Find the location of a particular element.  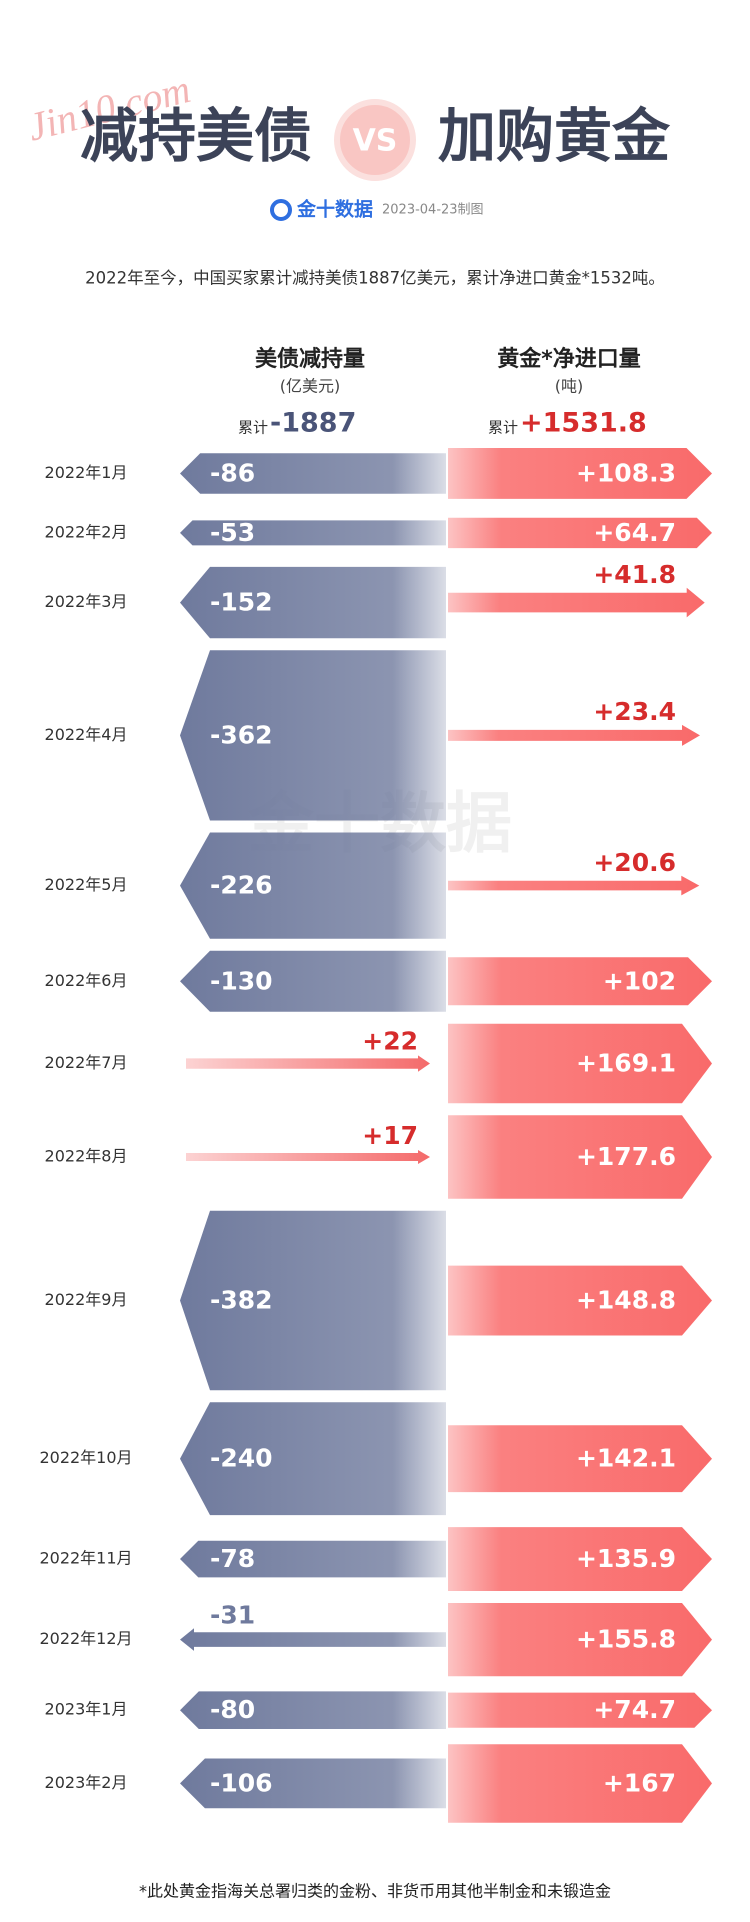

month-label: 2023年1月 is located at coordinates (86, 1709).